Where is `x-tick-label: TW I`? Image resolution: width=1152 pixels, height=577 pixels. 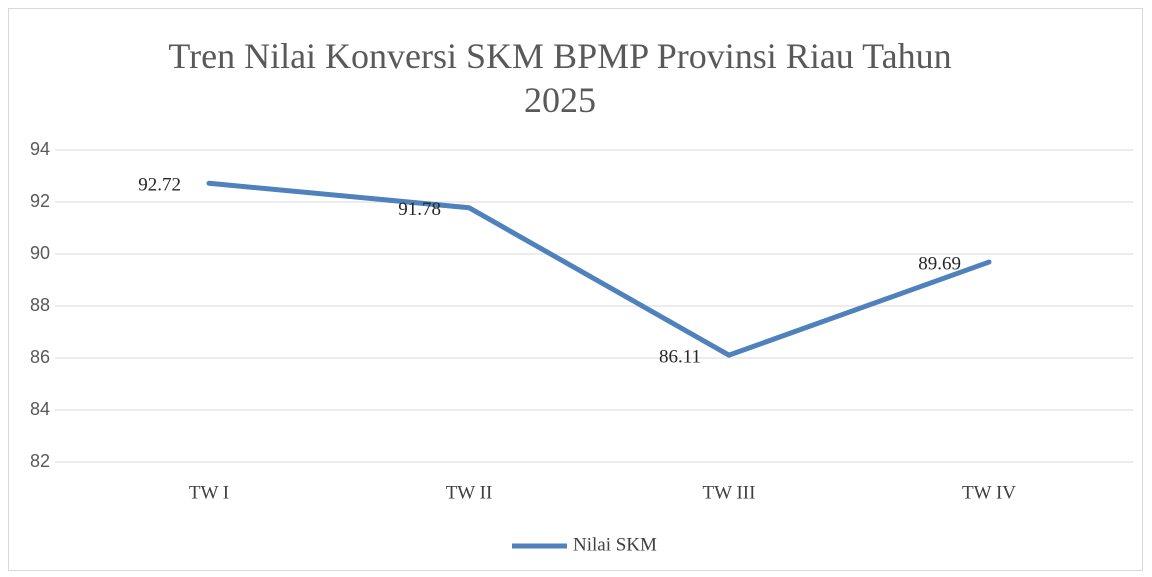
x-tick-label: TW I is located at coordinates (209, 492).